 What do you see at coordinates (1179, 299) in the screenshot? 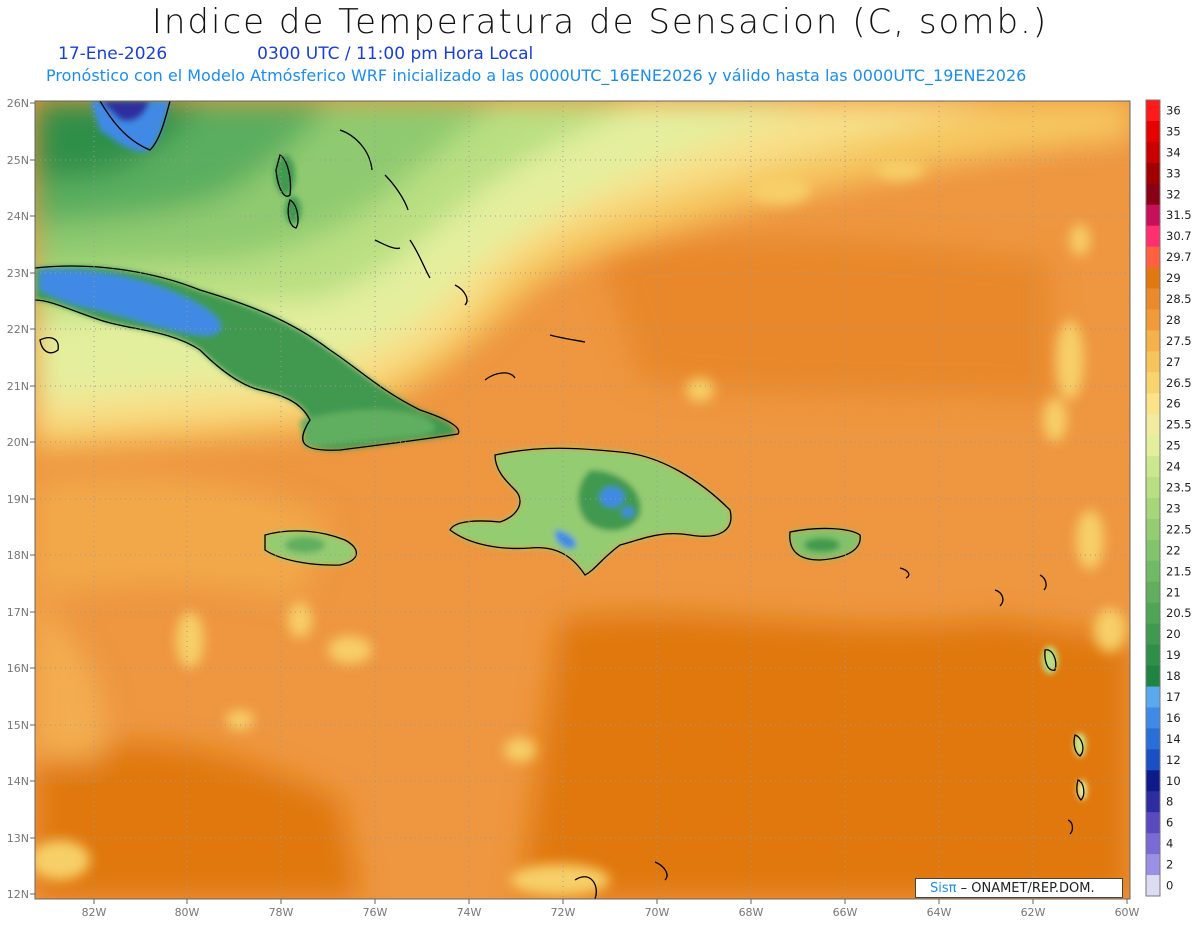
I see `colorbar-label: 28.5` at bounding box center [1179, 299].